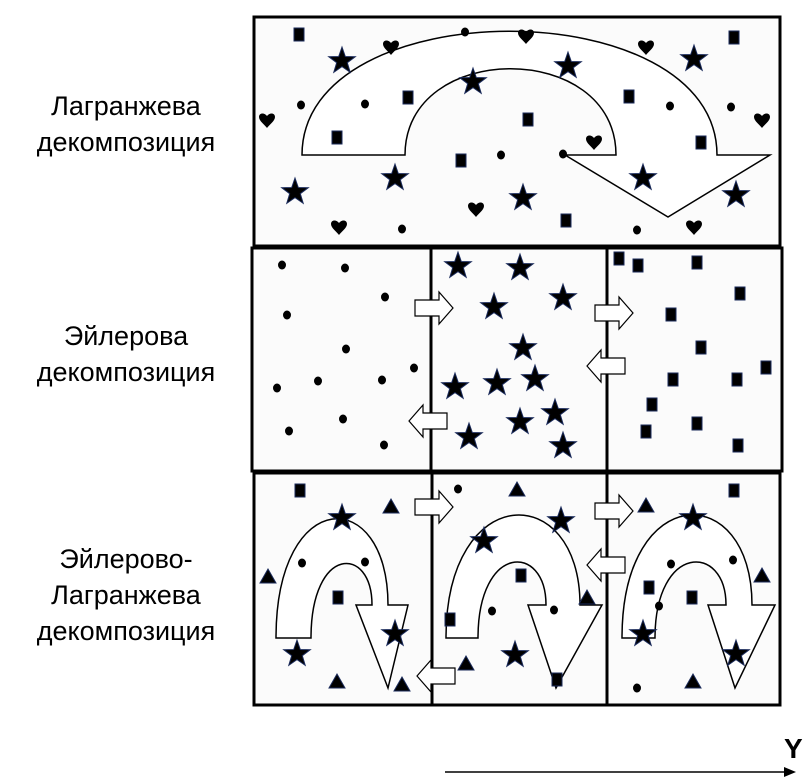 The width and height of the screenshot is (811, 784). Describe the element at coordinates (126, 631) in the screenshot. I see `label-hybrid-line3: декомпозиция` at that location.